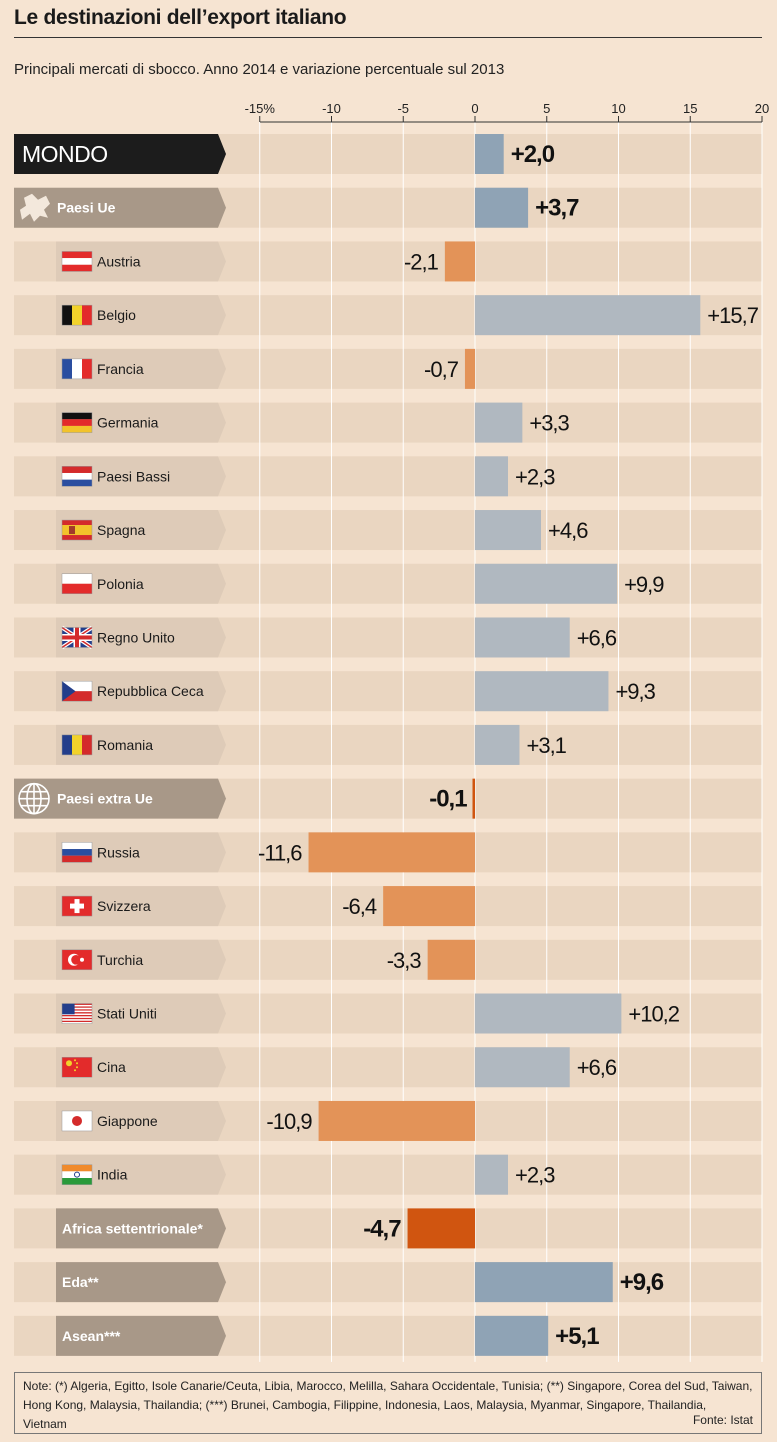 The image size is (777, 1442). Describe the element at coordinates (125, 745) in the screenshot. I see `row-label: Romania` at that location.